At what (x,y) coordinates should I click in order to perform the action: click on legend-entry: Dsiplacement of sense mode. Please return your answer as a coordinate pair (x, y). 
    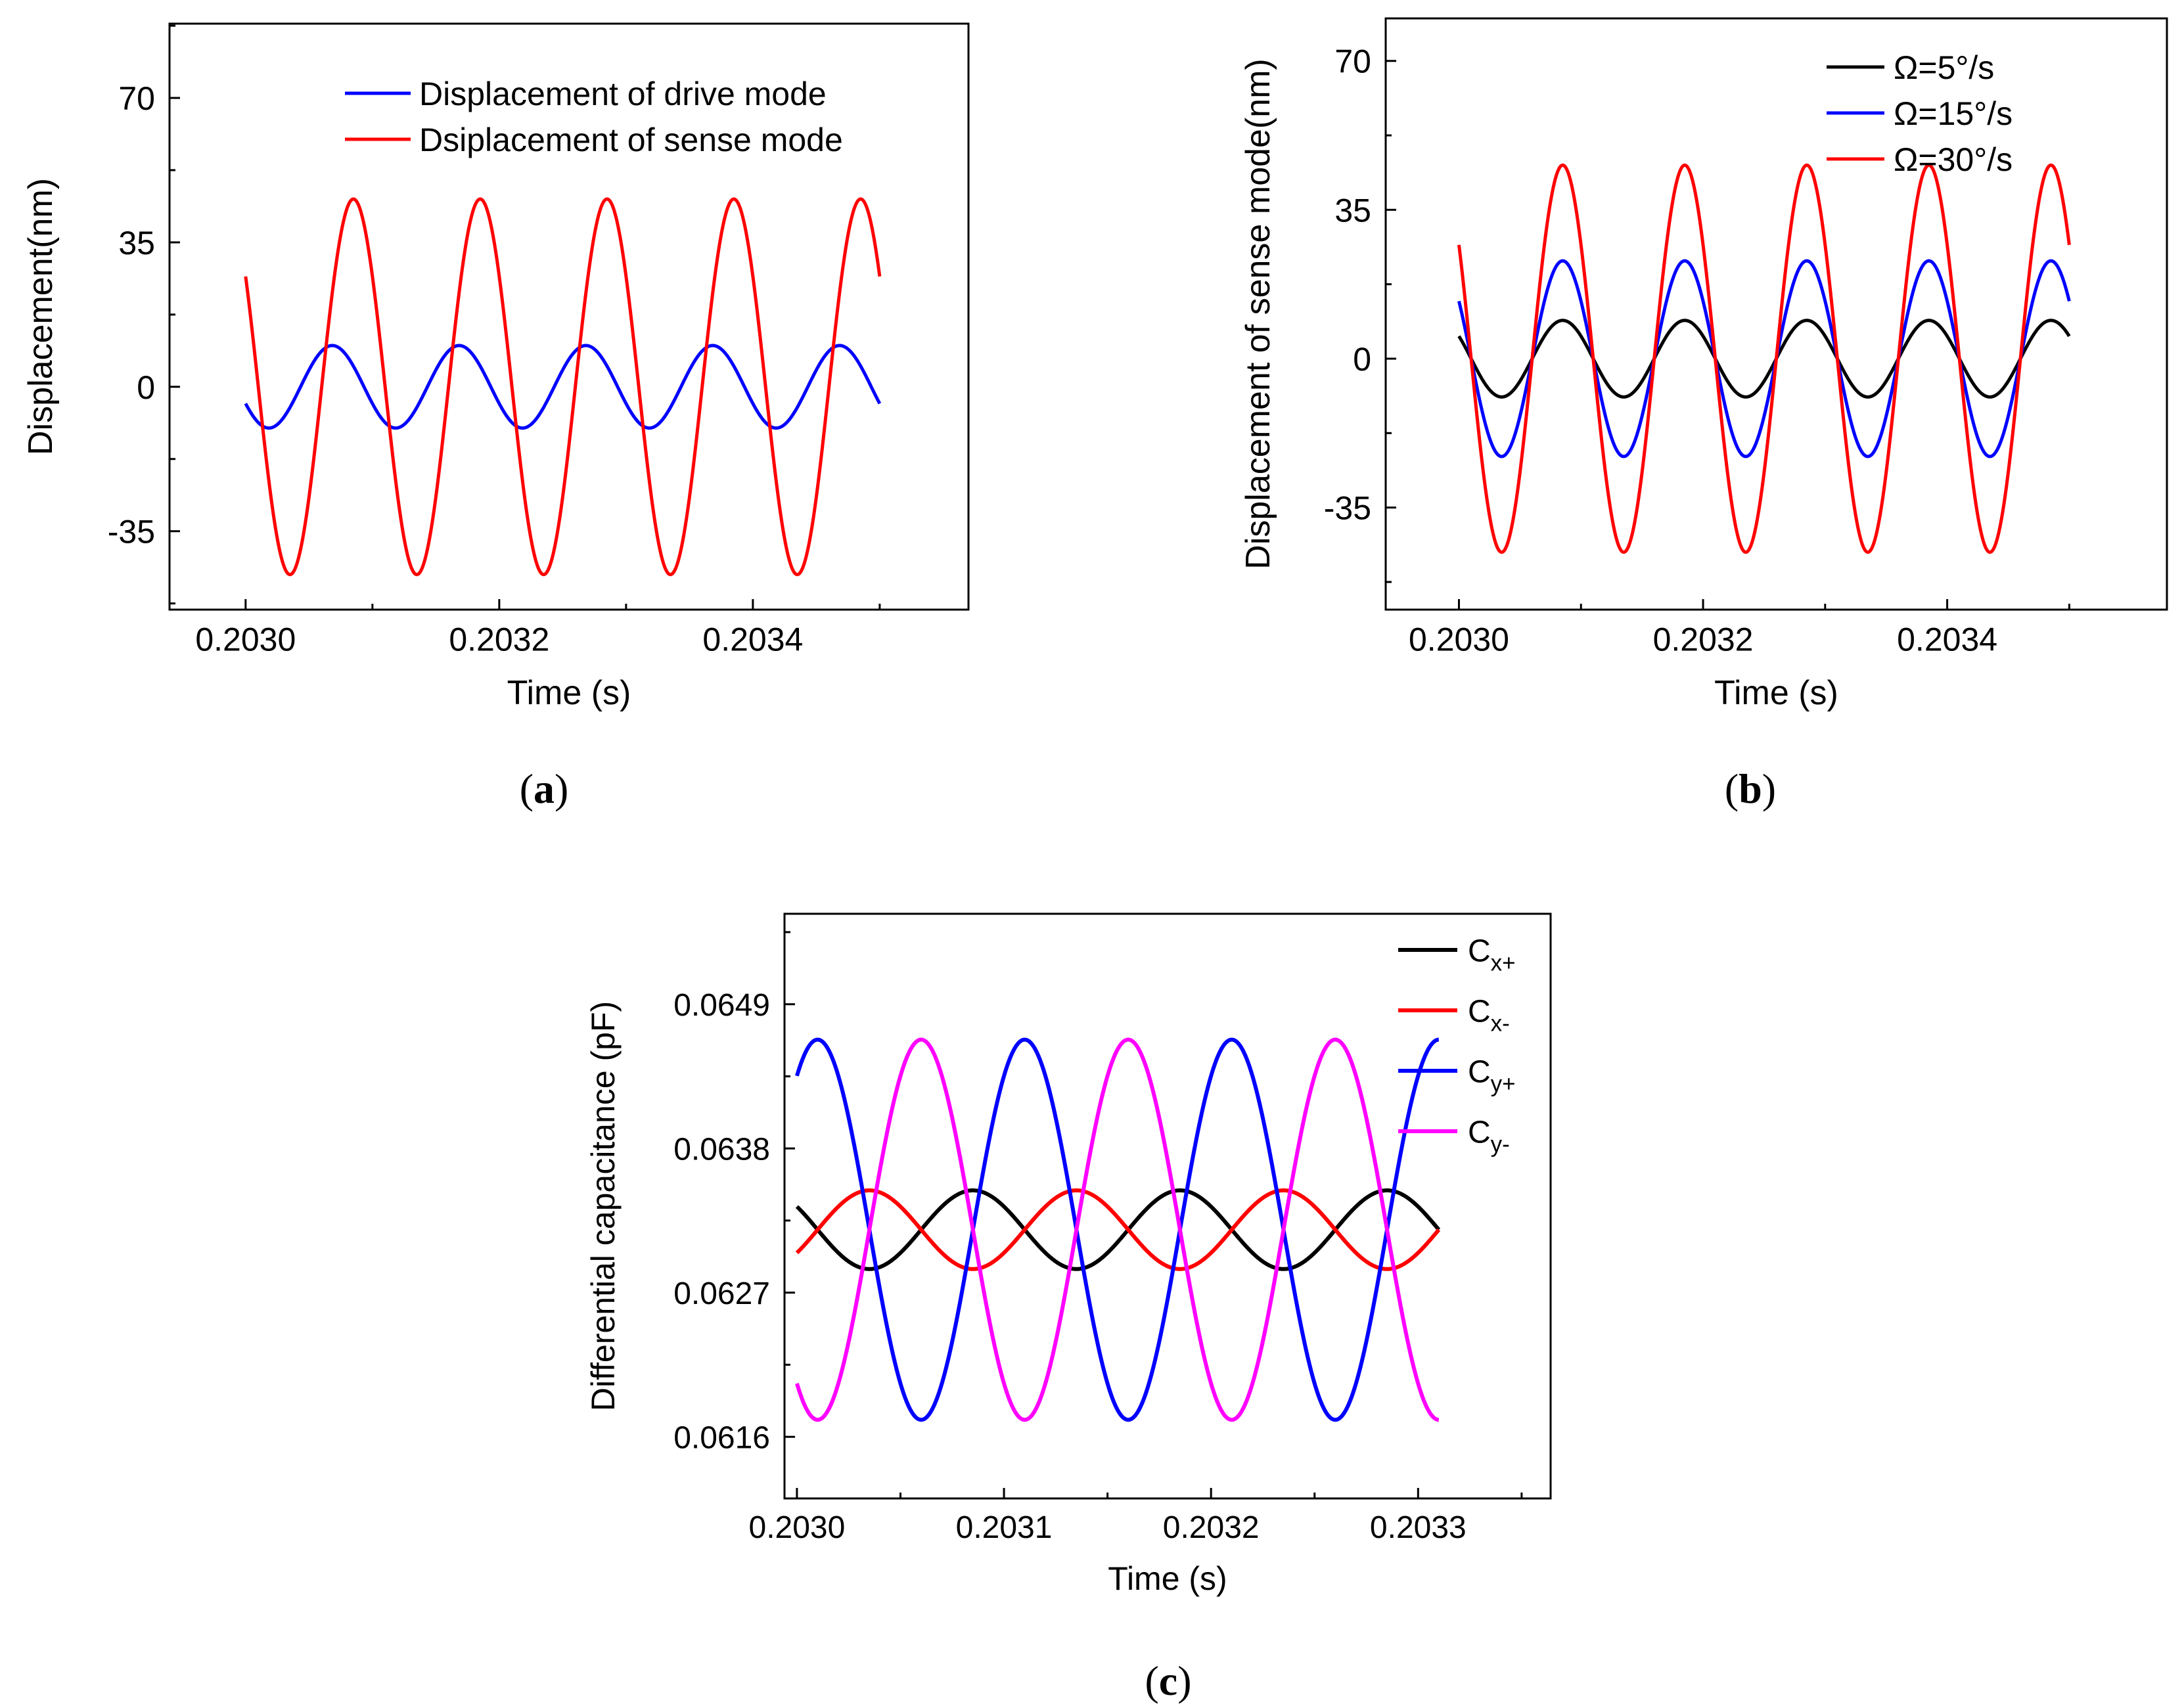
    Looking at the image, I should click on (594, 140).